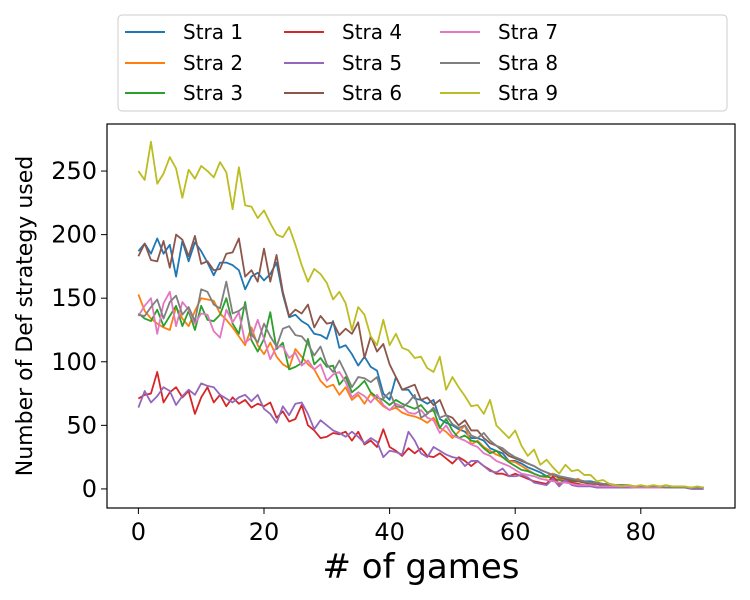  I want to click on legend-label: Stra 1, so click(213, 32).